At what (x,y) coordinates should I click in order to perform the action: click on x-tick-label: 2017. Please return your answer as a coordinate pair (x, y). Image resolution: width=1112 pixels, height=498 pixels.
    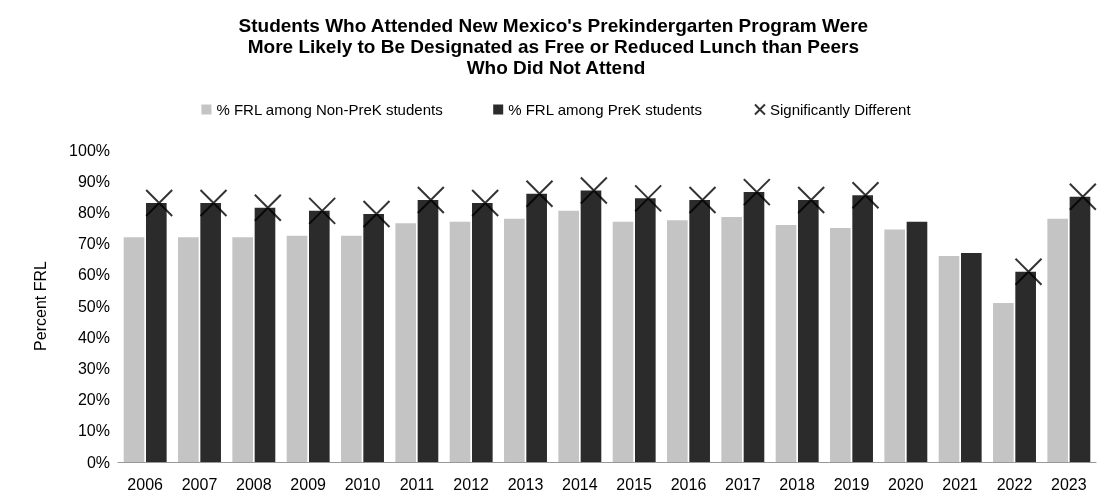
    Looking at the image, I should click on (743, 484).